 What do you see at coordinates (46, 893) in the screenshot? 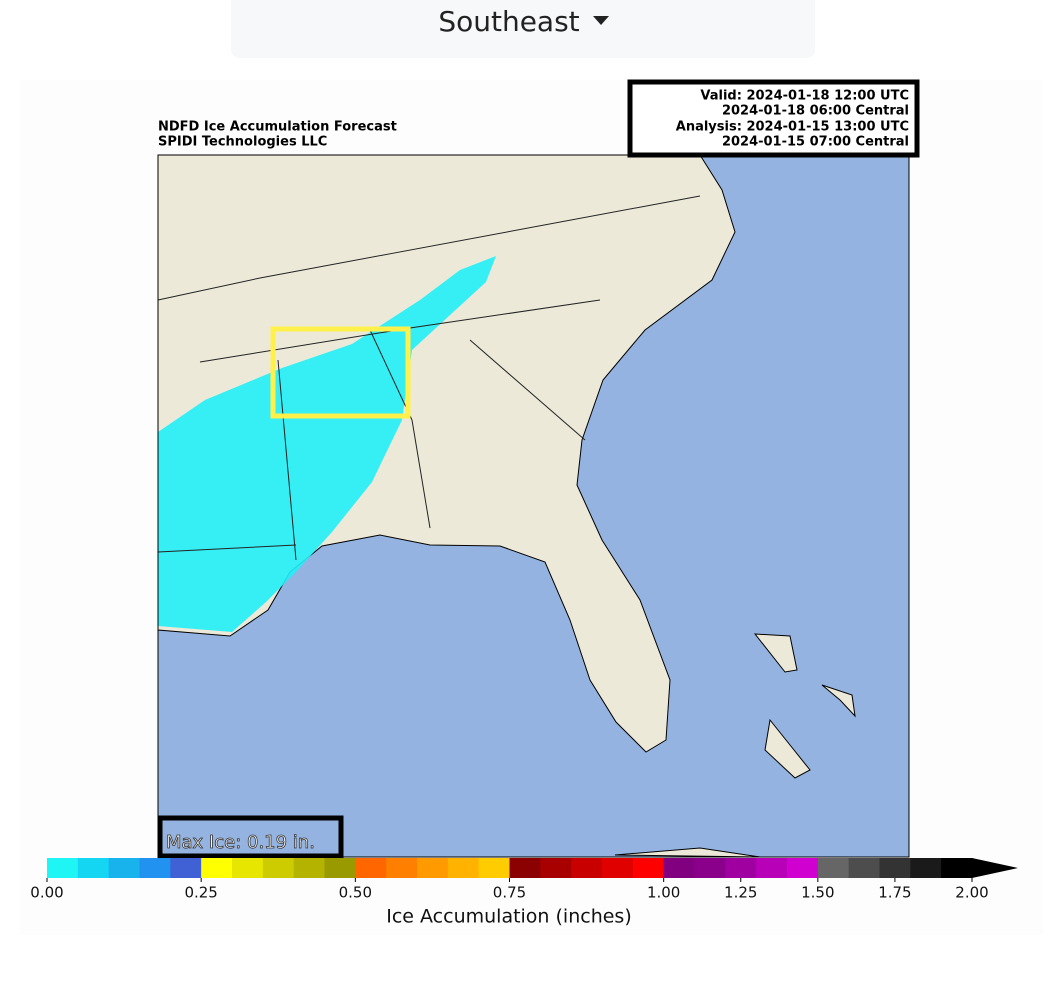
I see `colorbar-tick-label: 0.00` at bounding box center [46, 893].